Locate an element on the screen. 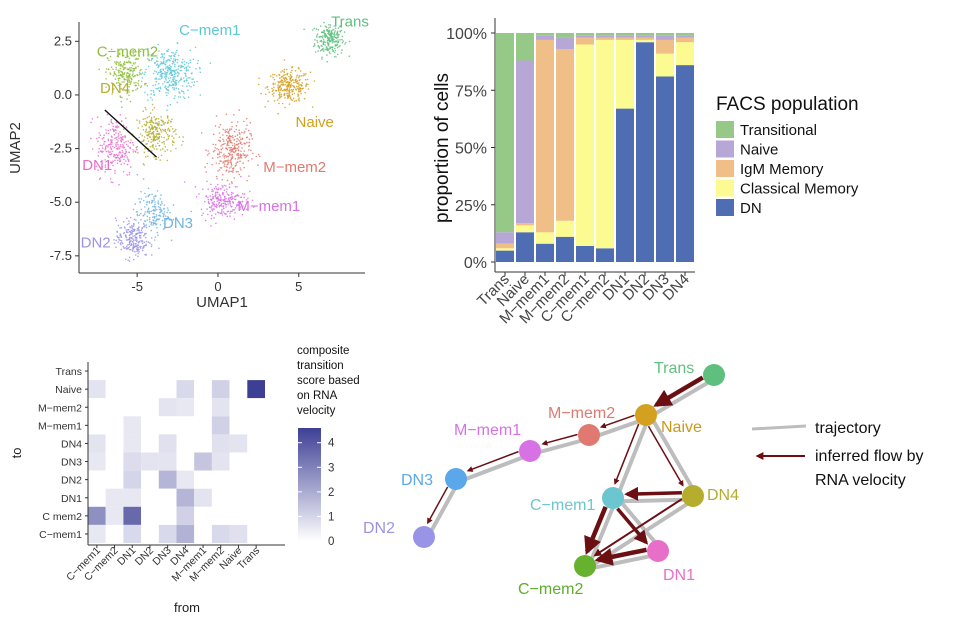 The width and height of the screenshot is (954, 621). node-label-naive: Naive is located at coordinates (681, 427).